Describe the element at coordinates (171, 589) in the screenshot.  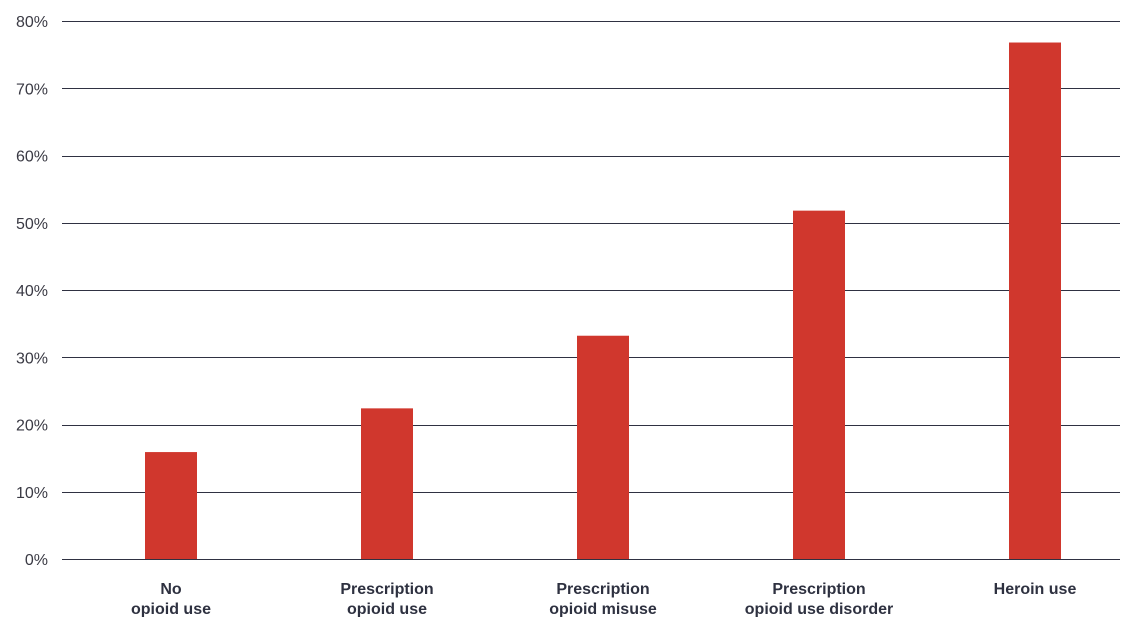
I see `category-label-line: No` at that location.